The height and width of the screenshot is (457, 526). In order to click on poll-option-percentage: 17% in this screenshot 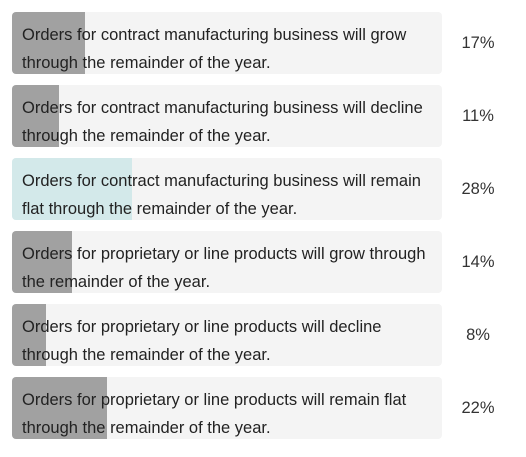, I will do `click(478, 43)`.